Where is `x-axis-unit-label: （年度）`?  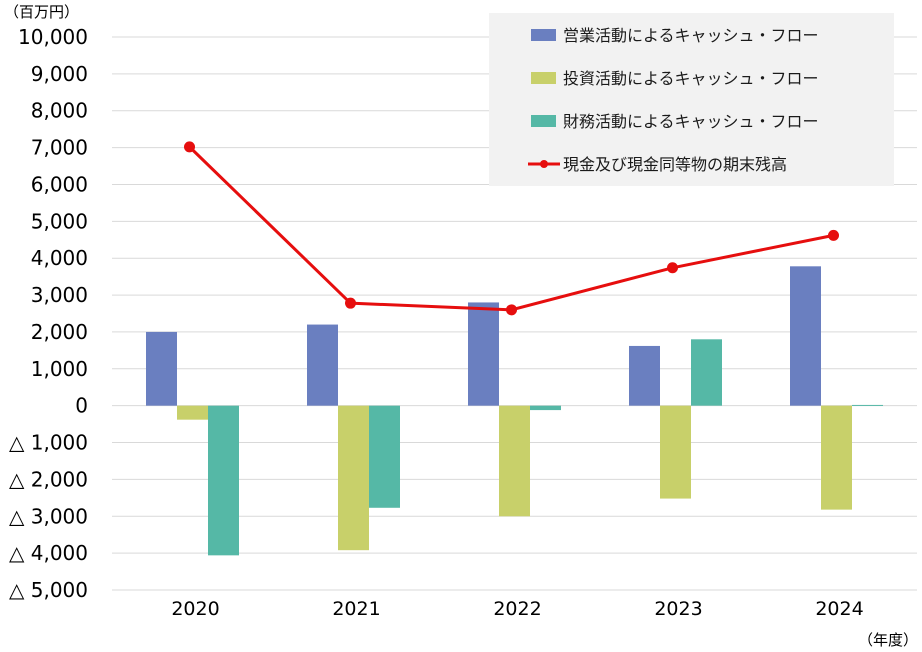 x-axis-unit-label: （年度） is located at coordinates (888, 640).